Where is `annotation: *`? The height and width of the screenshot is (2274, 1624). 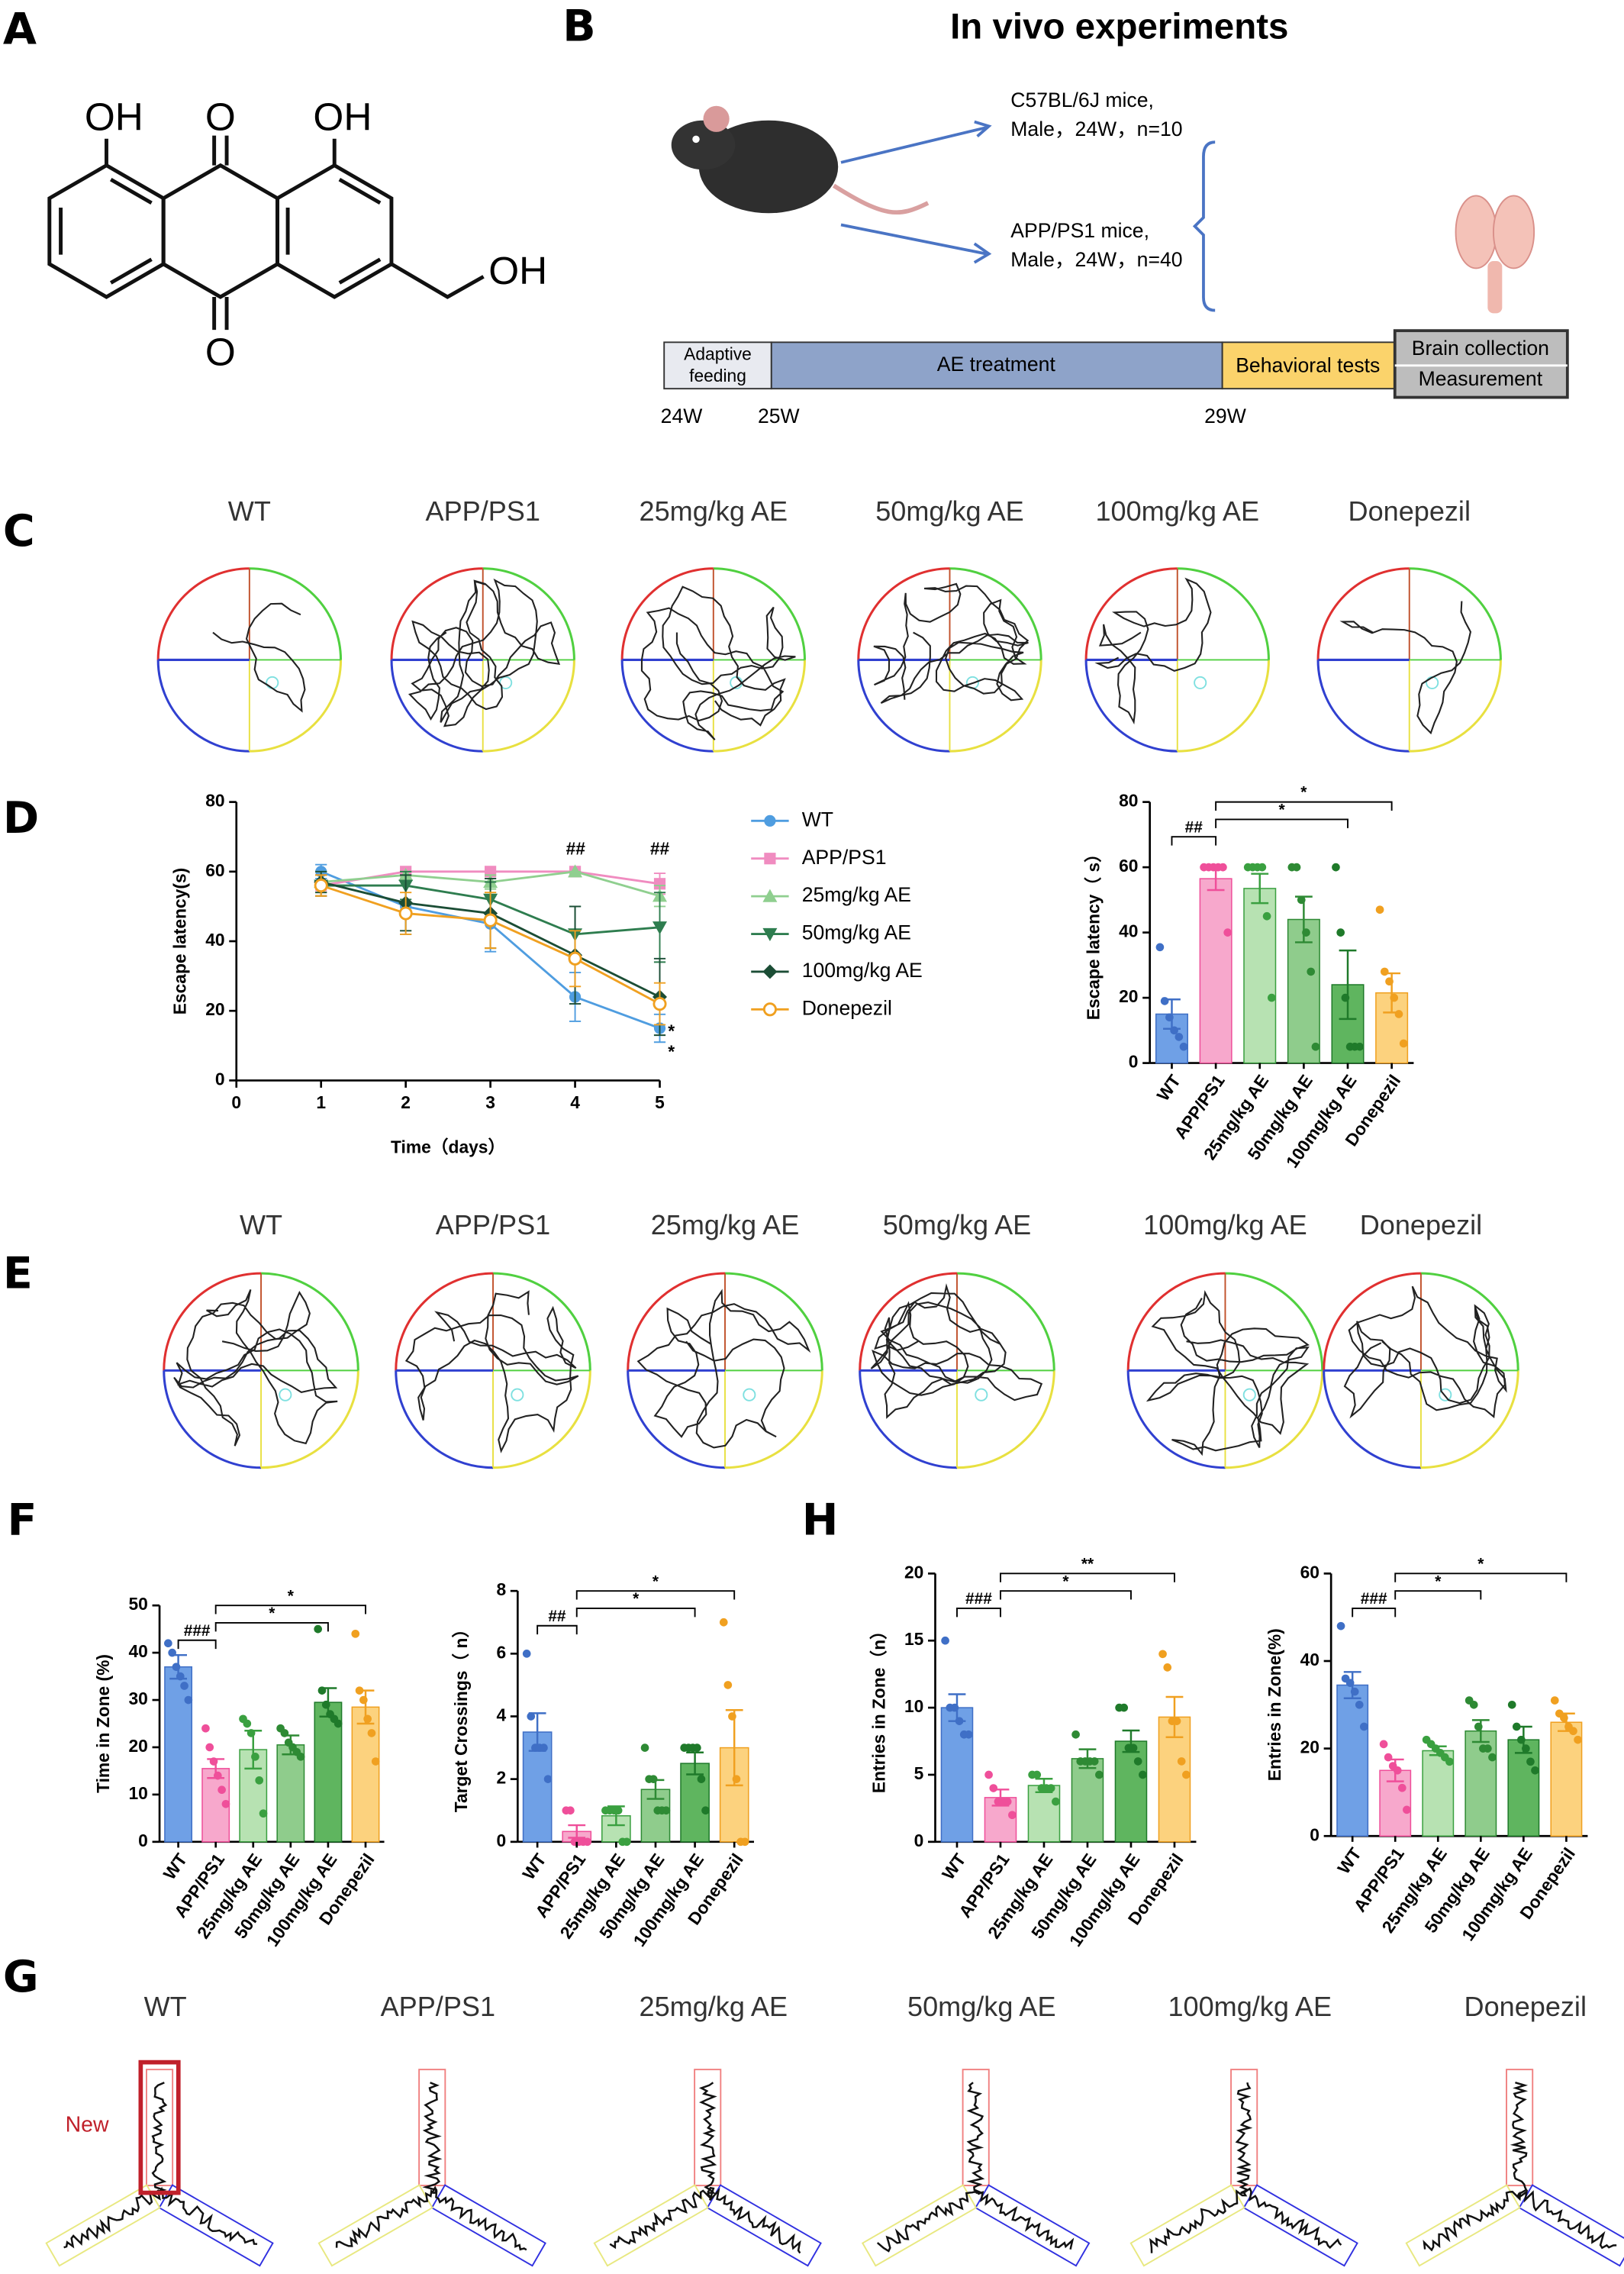 annotation: * is located at coordinates (671, 1031).